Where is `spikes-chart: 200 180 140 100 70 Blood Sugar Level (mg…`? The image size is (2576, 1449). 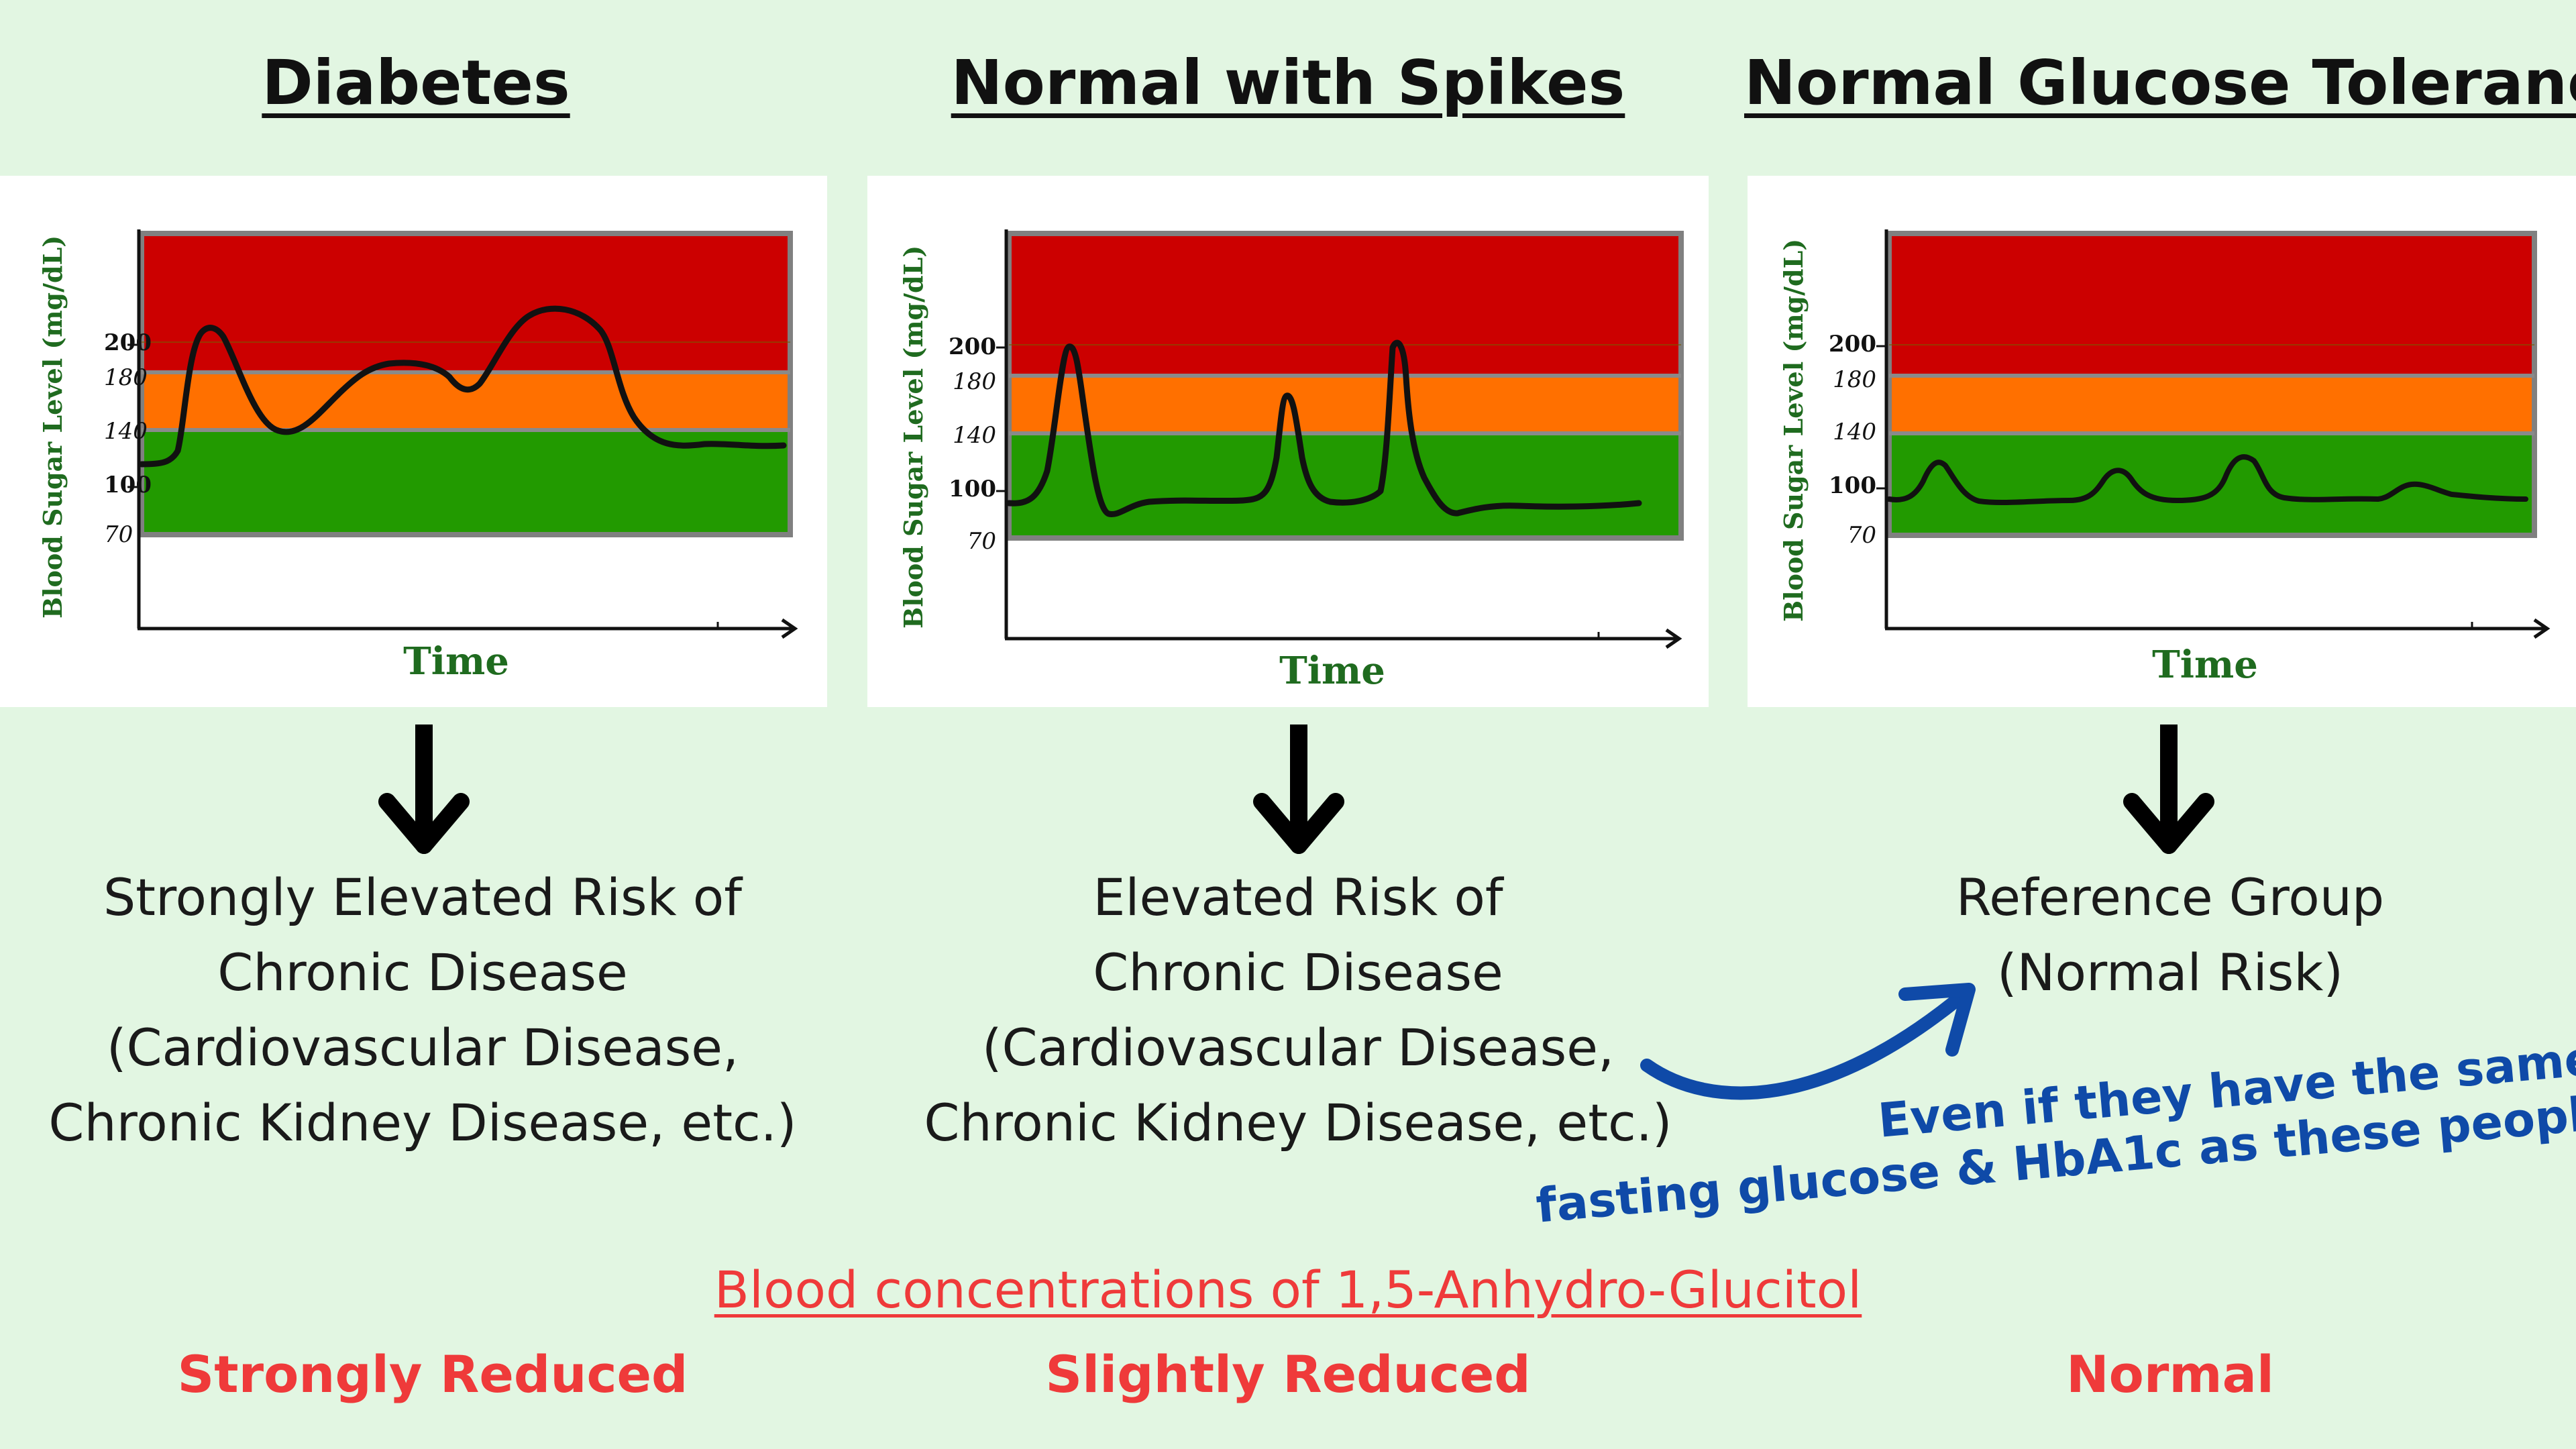
spikes-chart: 200 180 140 100 70 Blood Sugar Level (mg… is located at coordinates (1291, 461).